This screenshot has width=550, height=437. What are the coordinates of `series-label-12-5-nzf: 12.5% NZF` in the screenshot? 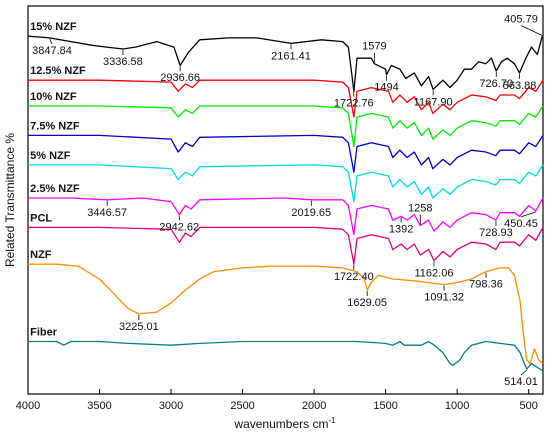 It's located at (58, 71).